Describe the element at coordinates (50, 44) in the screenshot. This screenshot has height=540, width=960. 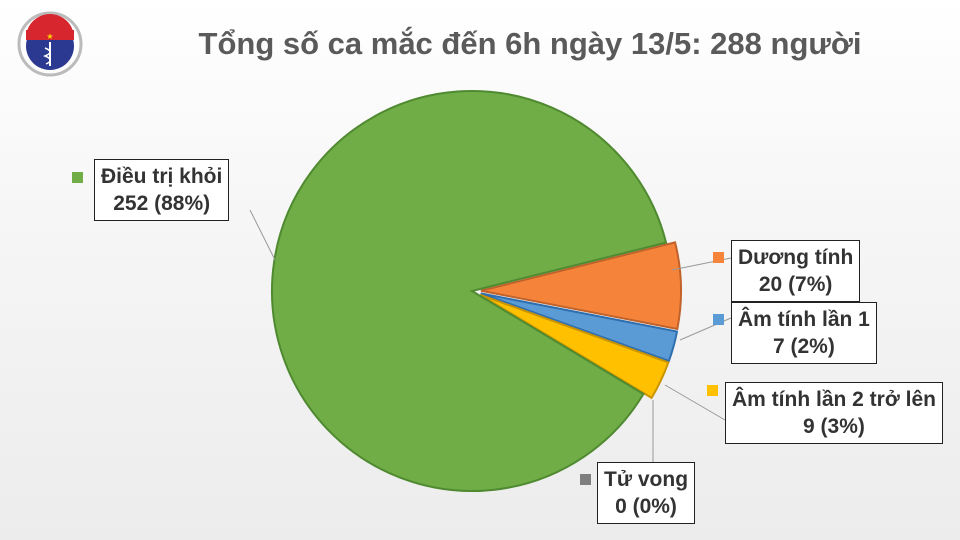
I see `ministry-of-health-logo: ★` at that location.